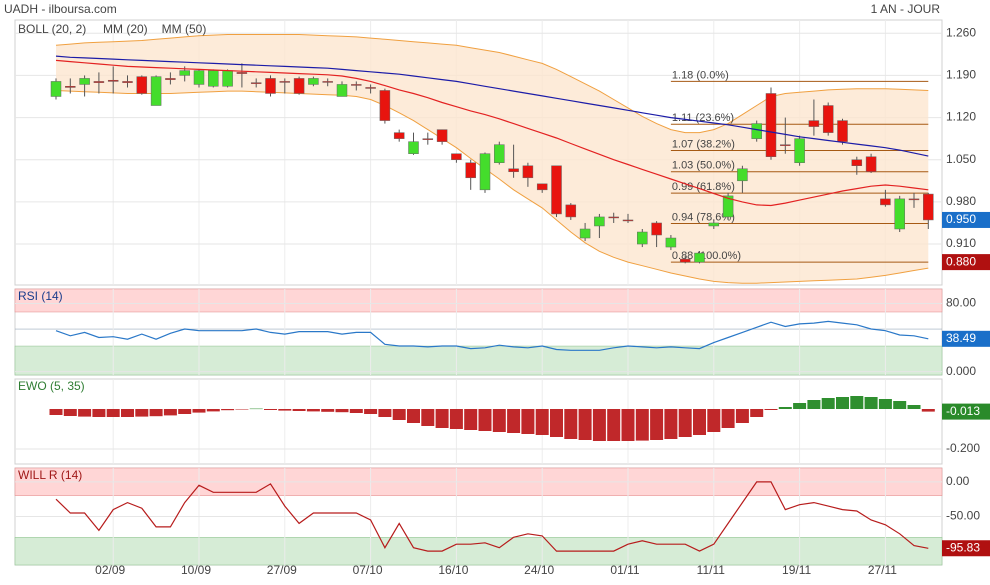 This screenshot has width=990, height=585. Describe the element at coordinates (703, 118) in the screenshot. I see `fib-label: 1.11 (23.6%)` at that location.